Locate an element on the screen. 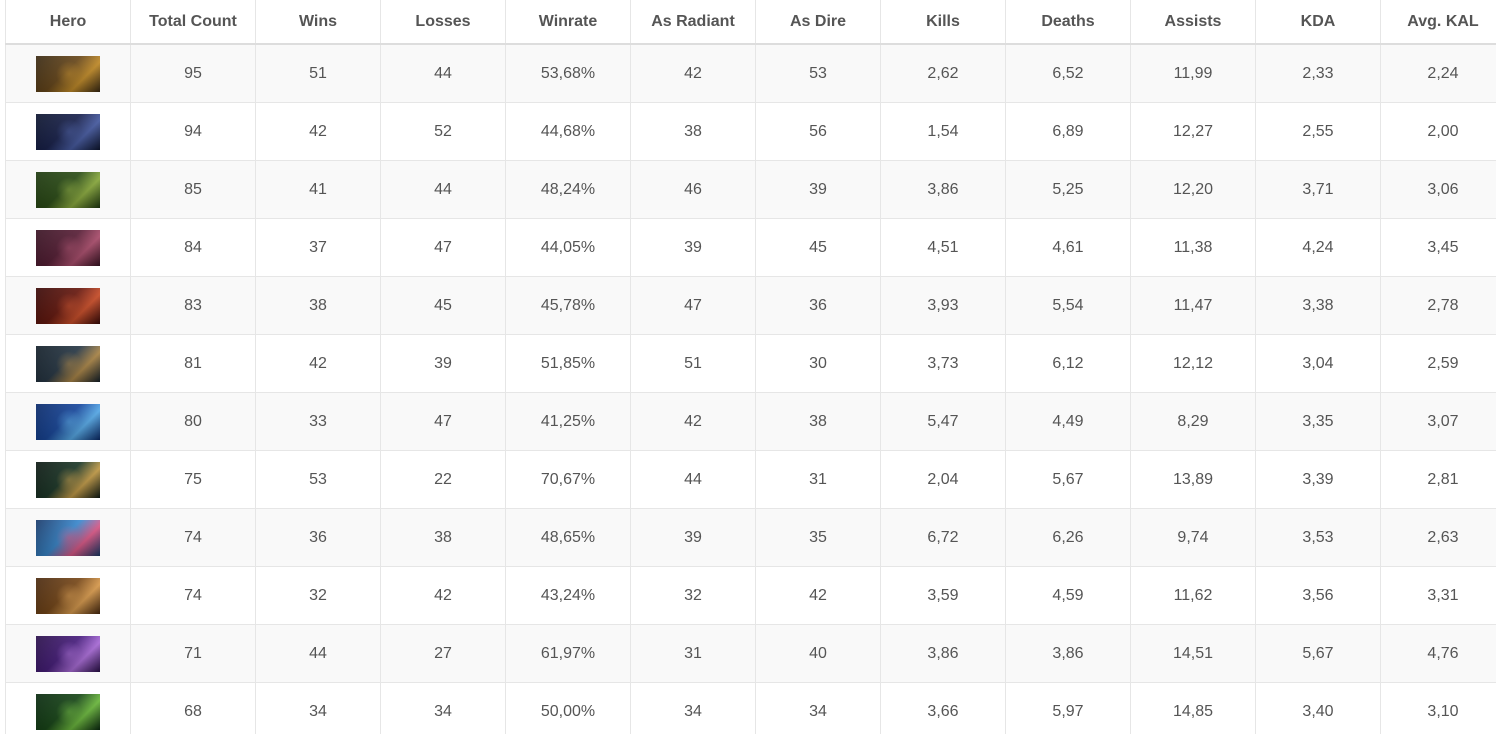 The height and width of the screenshot is (734, 1496). cell-total-count: 84 is located at coordinates (193, 247).